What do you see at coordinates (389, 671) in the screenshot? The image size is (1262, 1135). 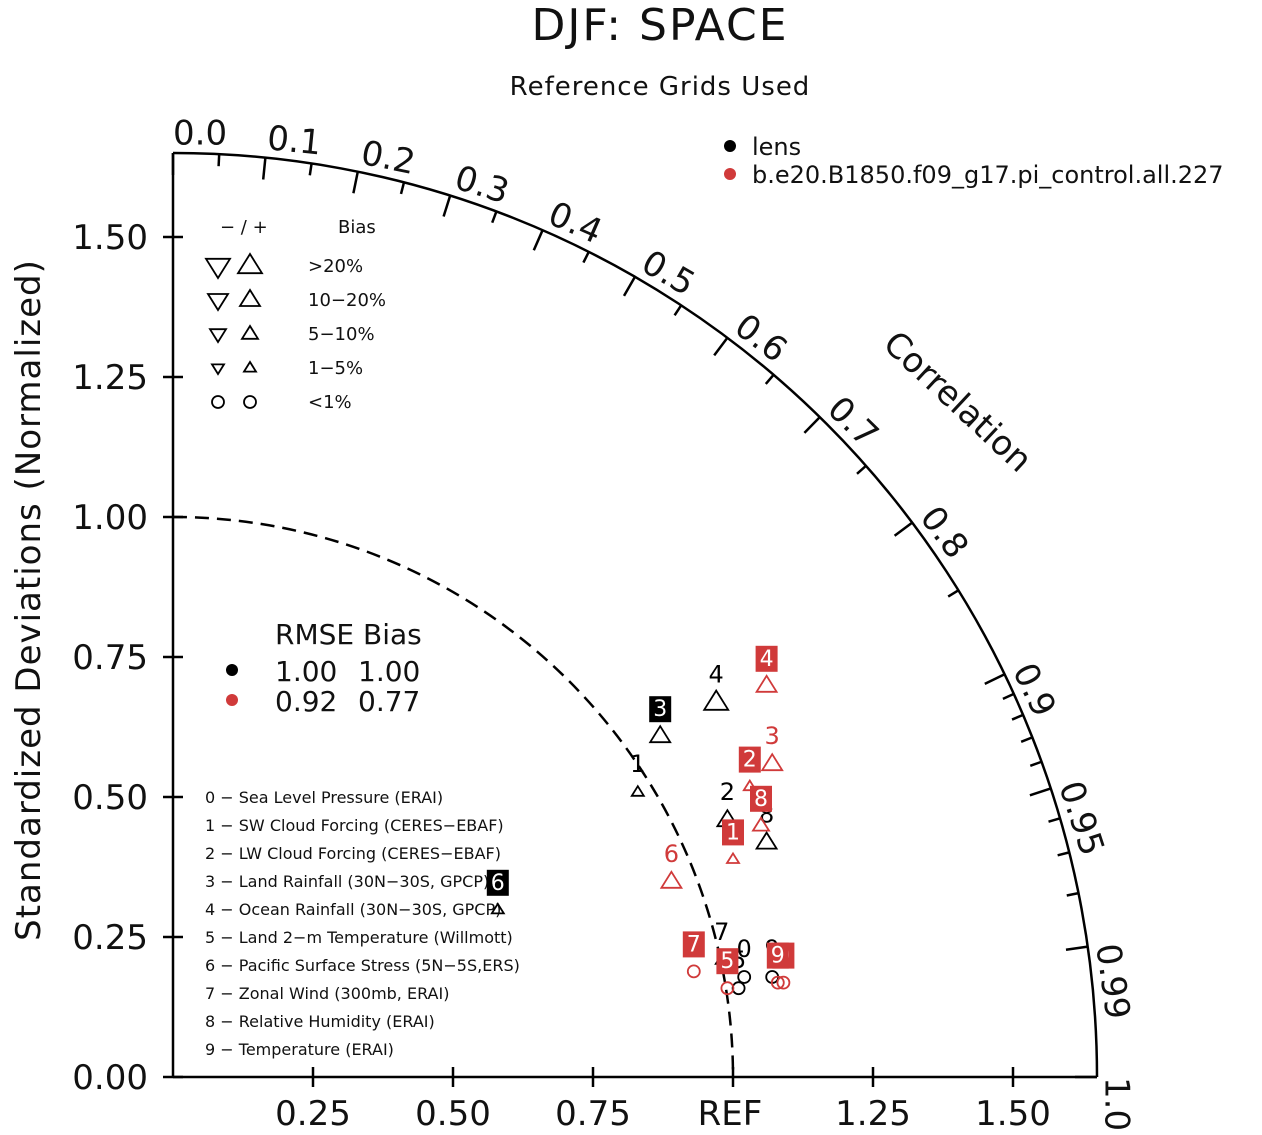 I see `bias-value-lens: 1.00` at bounding box center [389, 671].